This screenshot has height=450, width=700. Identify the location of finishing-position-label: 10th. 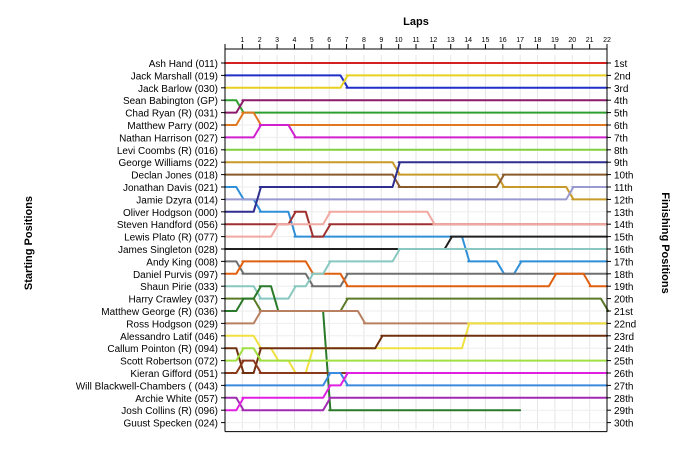
(623, 176).